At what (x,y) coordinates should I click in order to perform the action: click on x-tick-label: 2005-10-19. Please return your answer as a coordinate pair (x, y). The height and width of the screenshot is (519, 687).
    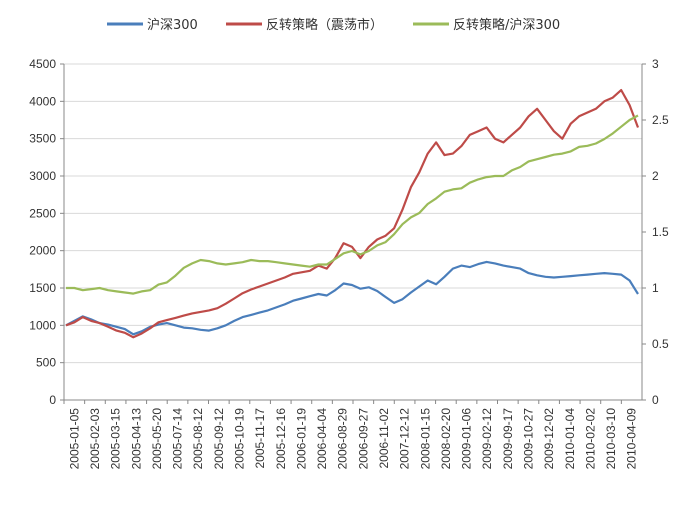
    Looking at the image, I should click on (239, 439).